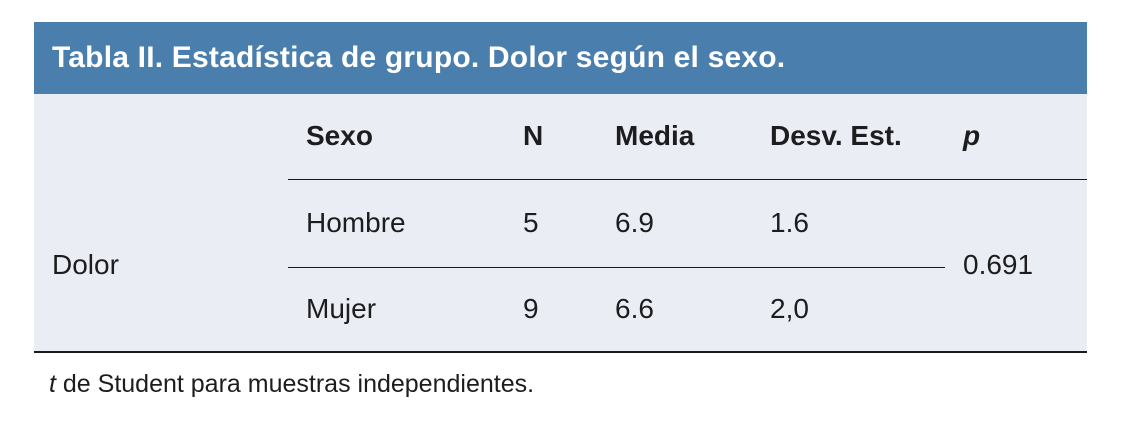  I want to click on cell-desv-hombre: 1.6, so click(848, 223).